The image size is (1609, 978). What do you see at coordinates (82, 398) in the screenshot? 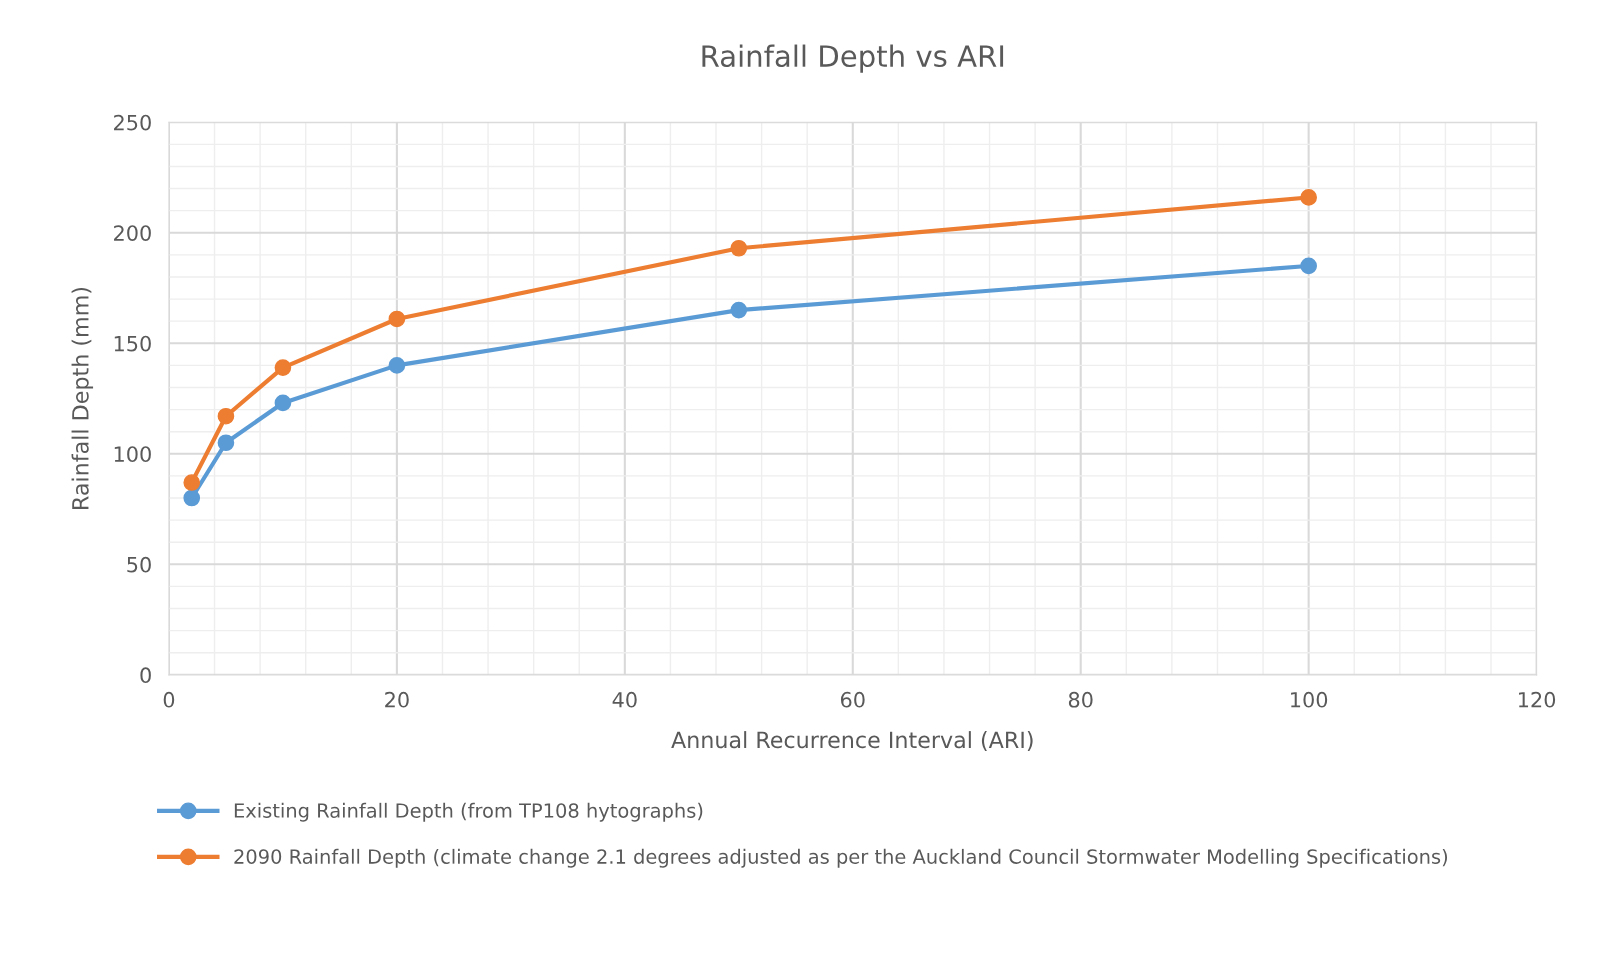
I see `y-axis-title: Rainfall Depth (mm)` at bounding box center [82, 398].